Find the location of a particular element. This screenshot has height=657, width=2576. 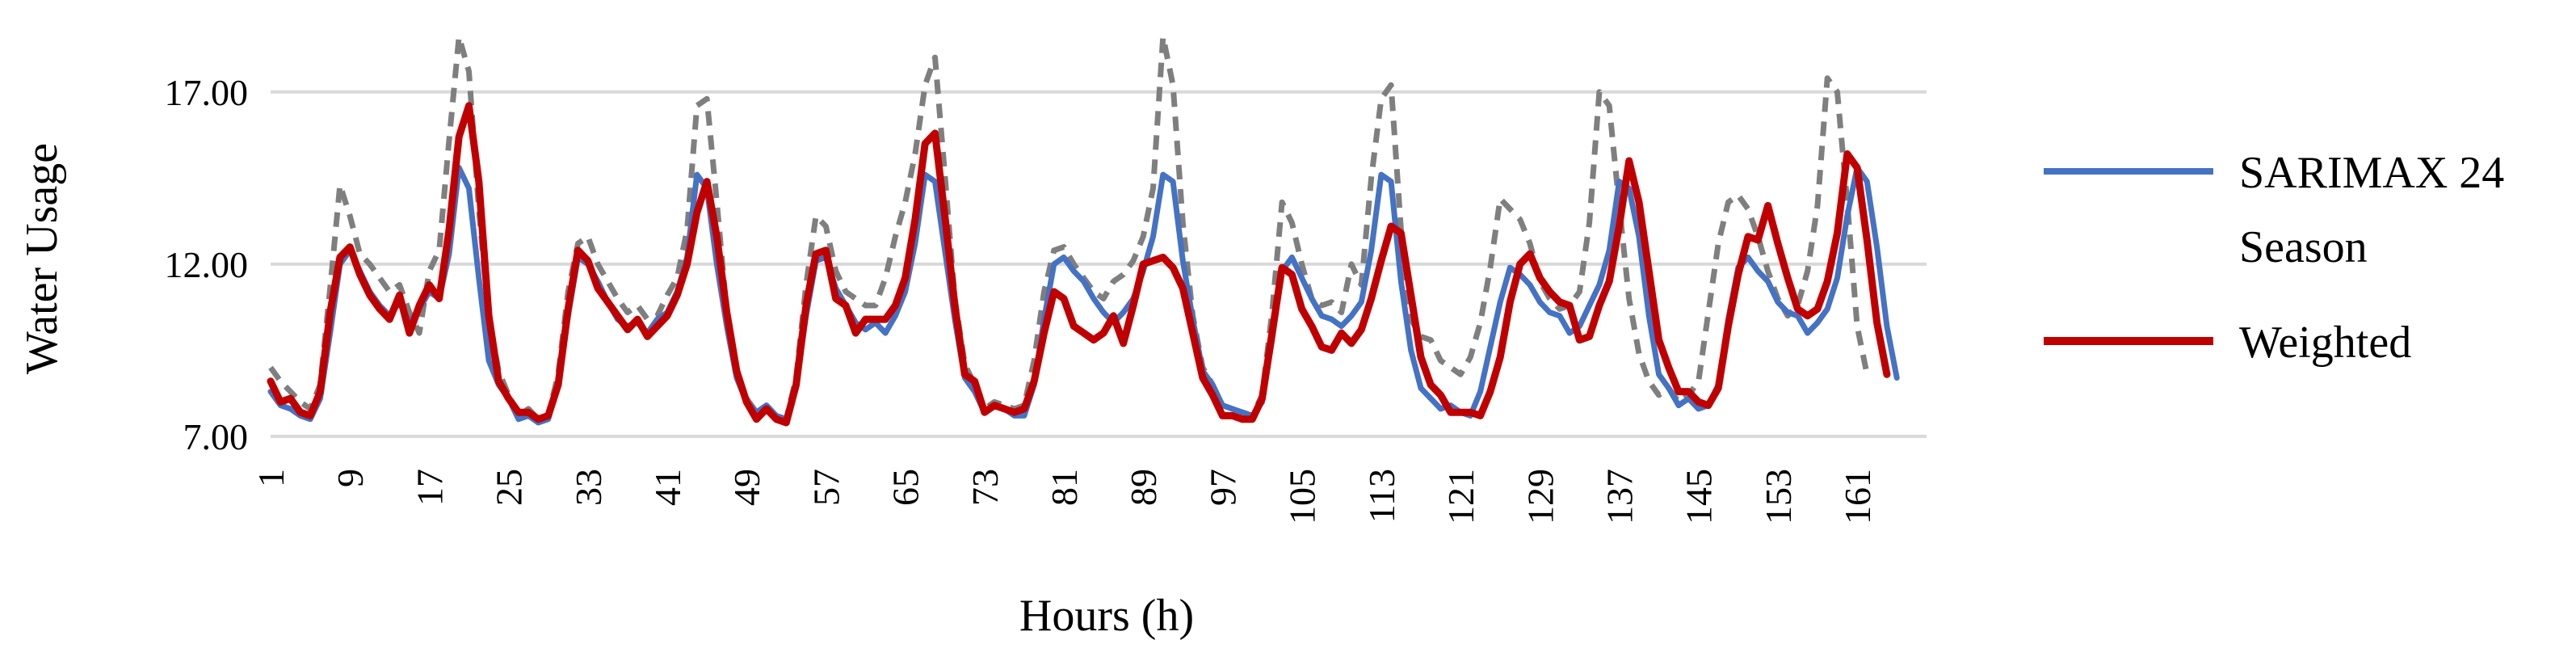

y-axis-title: Water Usage is located at coordinates (42, 258).